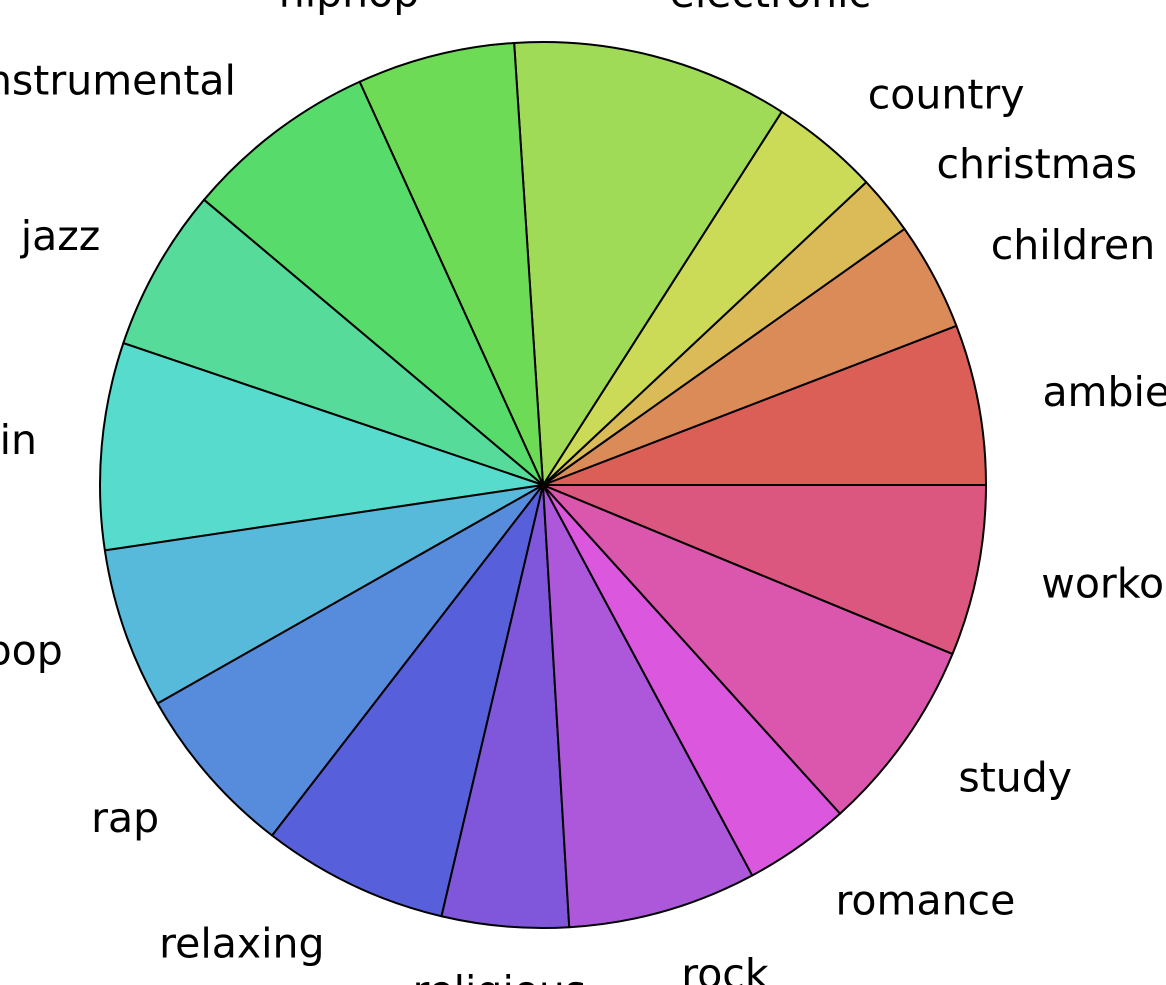  What do you see at coordinates (1103, 584) in the screenshot?
I see `pie-label-workout: workout` at bounding box center [1103, 584].